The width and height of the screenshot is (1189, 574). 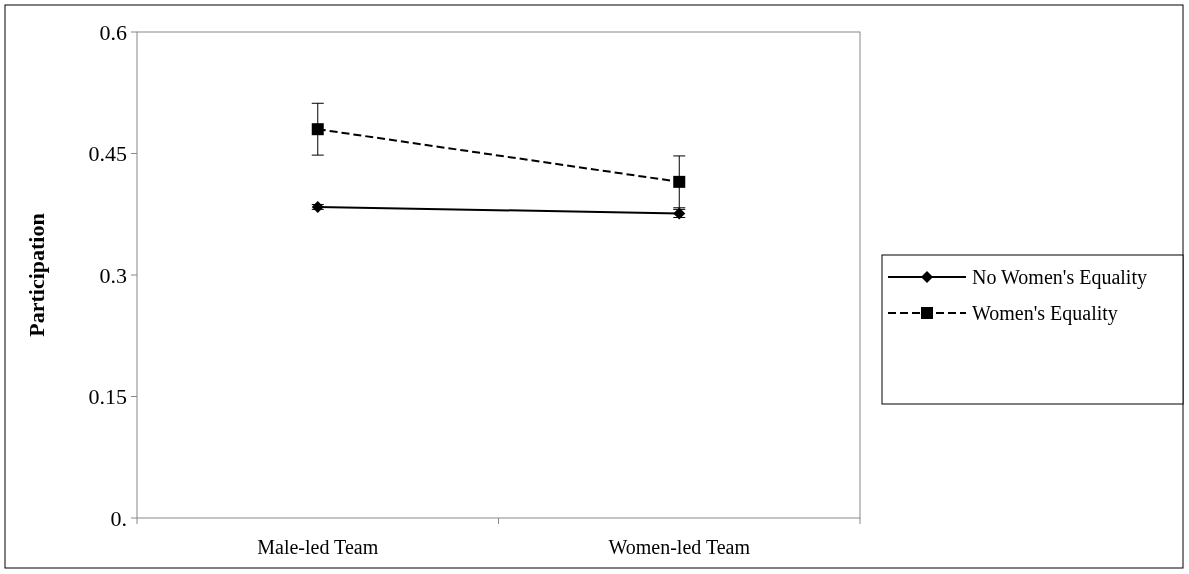 I want to click on y-tick-label: 0., so click(x=118, y=518).